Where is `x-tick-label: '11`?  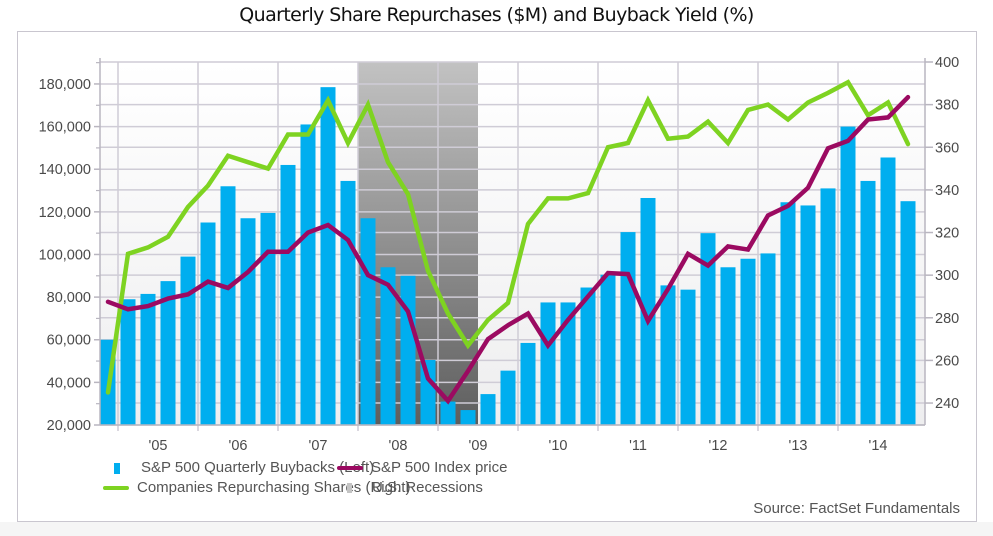 x-tick-label: '11 is located at coordinates (638, 446).